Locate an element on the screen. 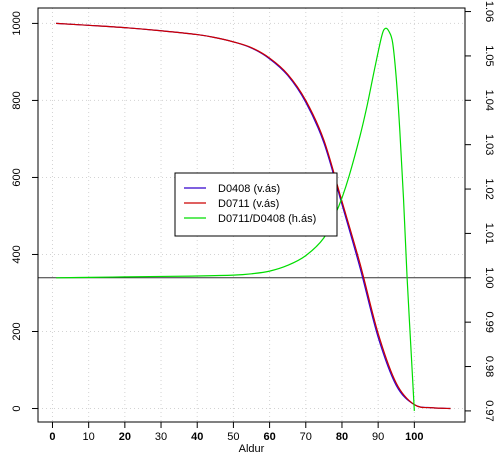  y-right-tick-label: 1.06 is located at coordinates (489, 11).